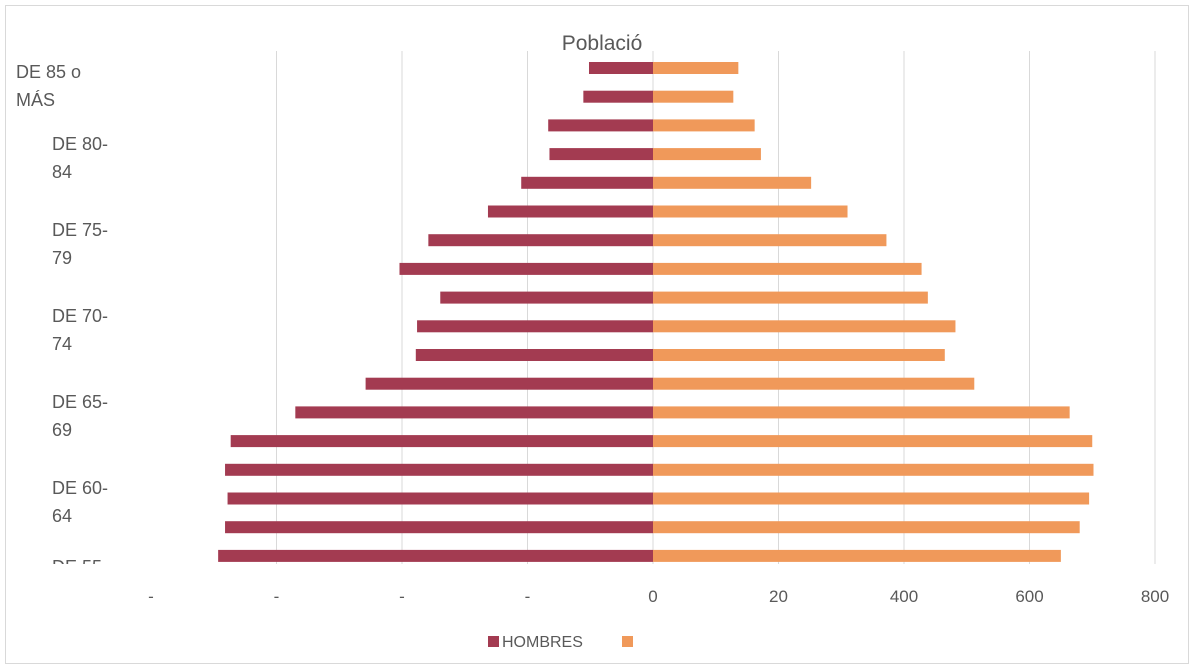  Describe the element at coordinates (602, 43) in the screenshot. I see `chart-title: Població` at that location.